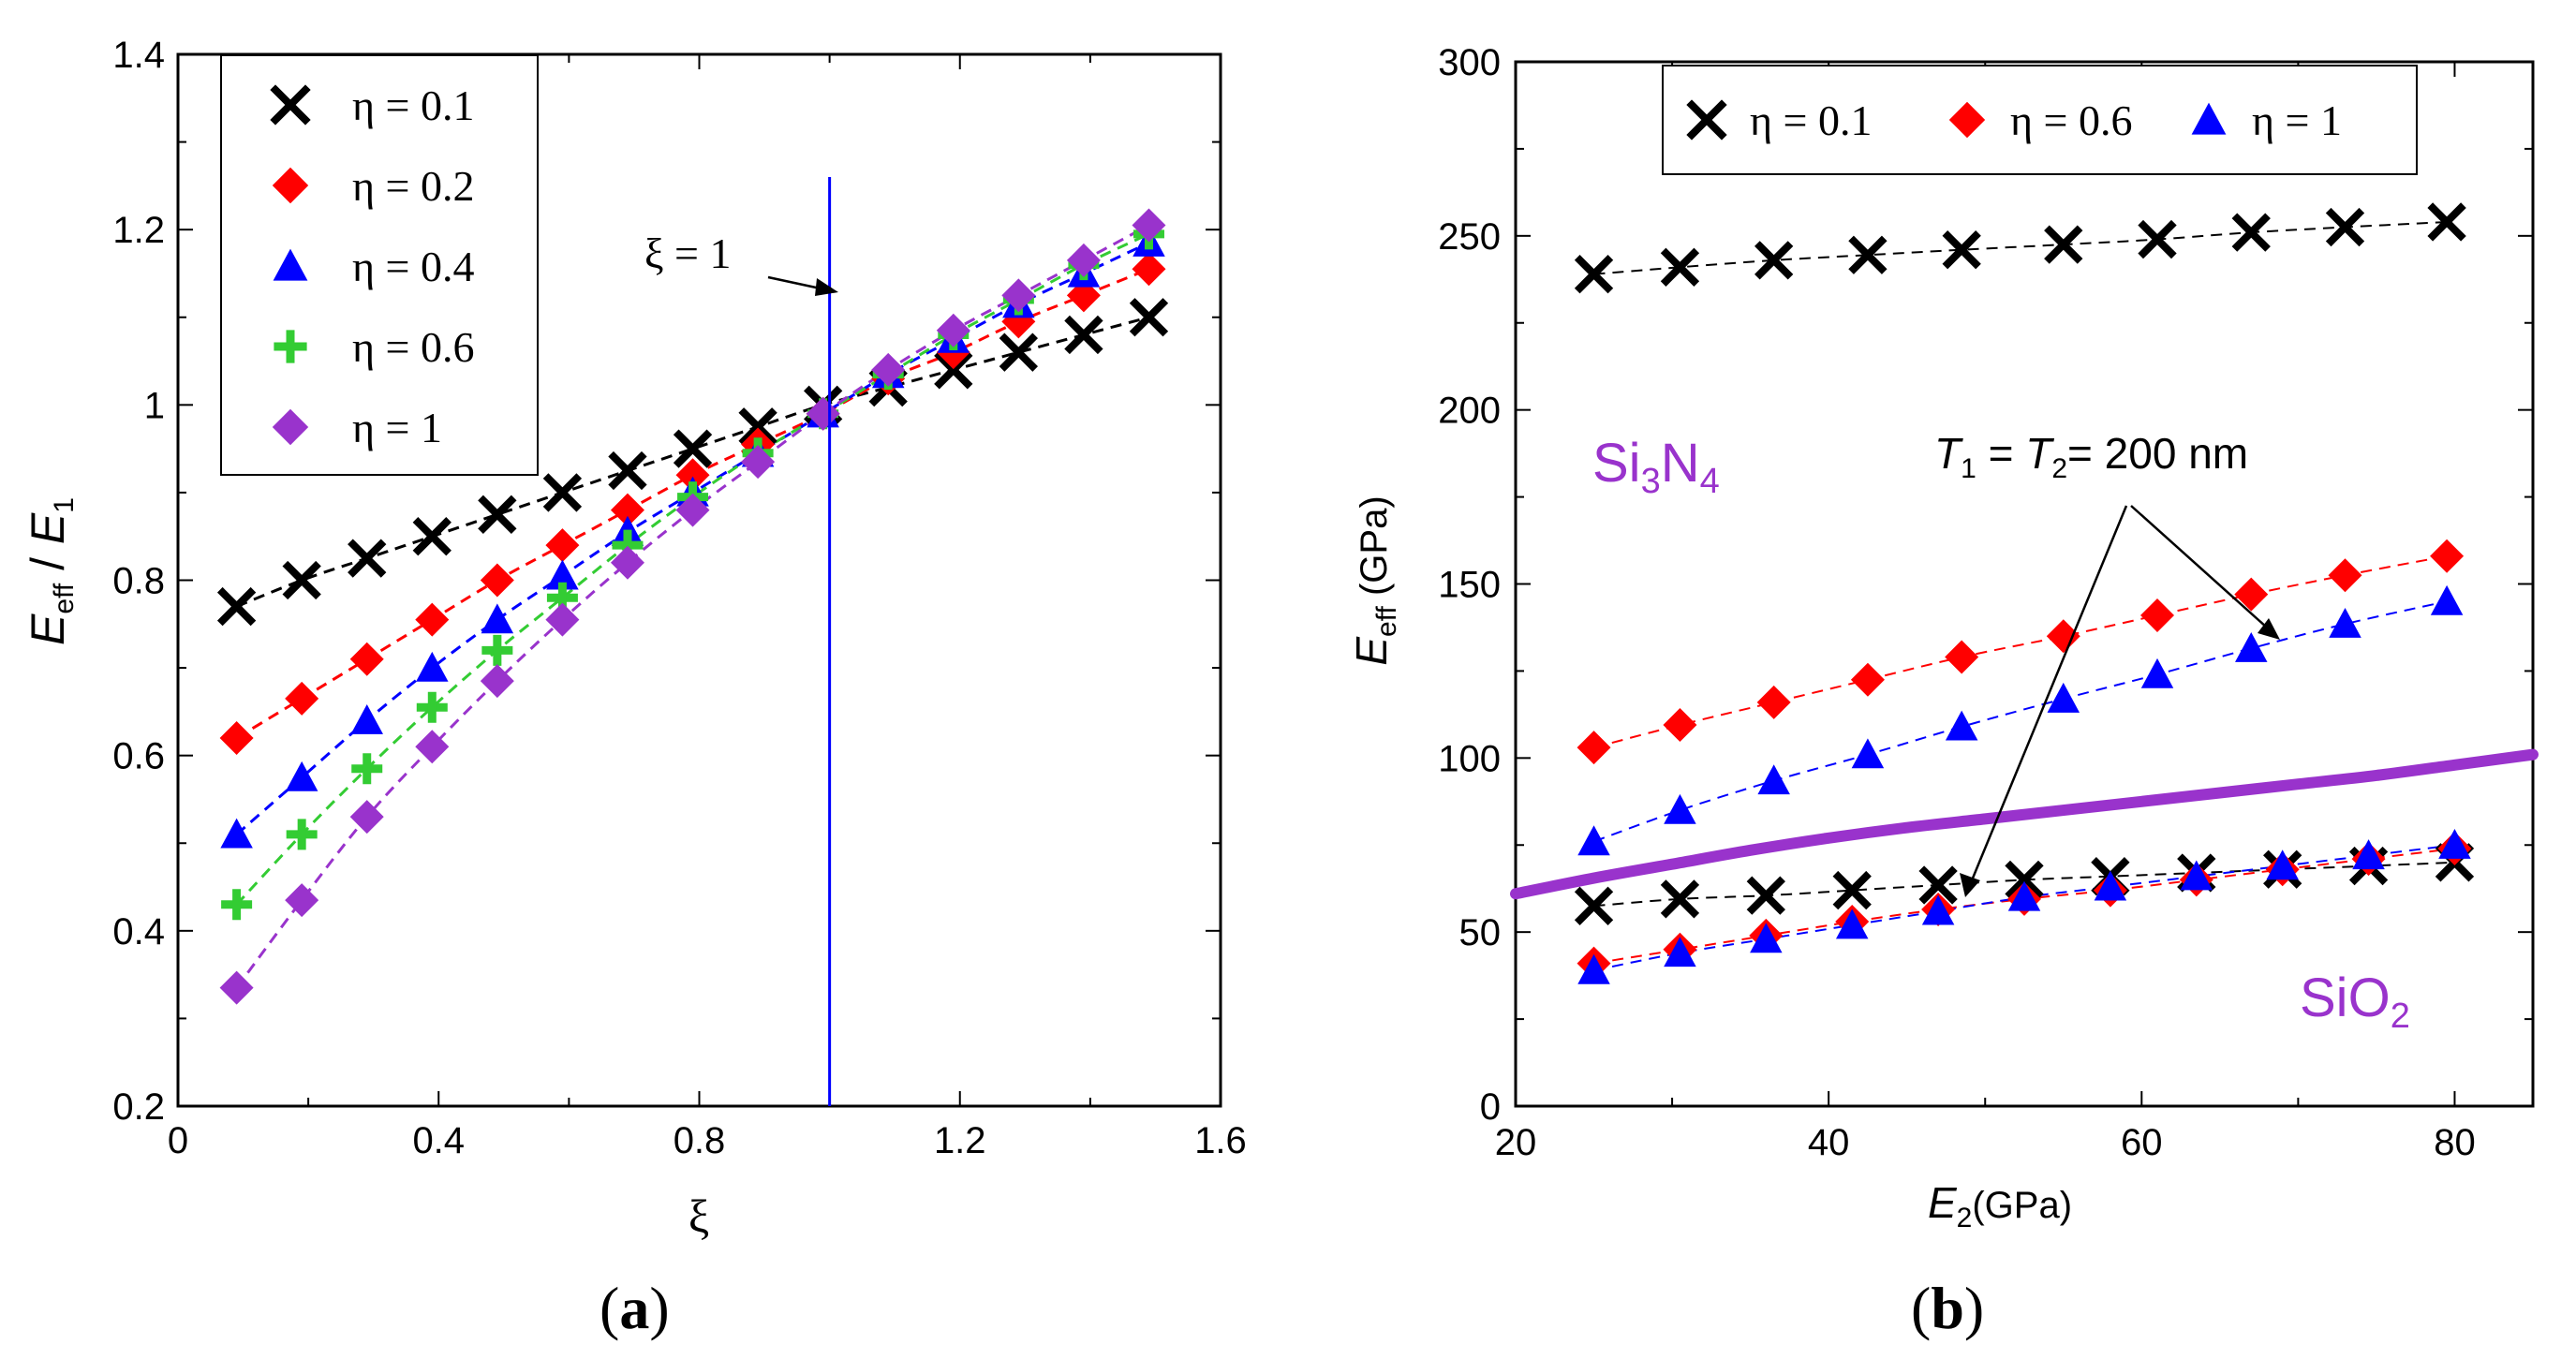 This screenshot has width=2576, height=1359. Describe the element at coordinates (2014, 120) in the screenshot. I see `legend-items-b: η = 0.1 η = 0.6 η = 1` at that location.